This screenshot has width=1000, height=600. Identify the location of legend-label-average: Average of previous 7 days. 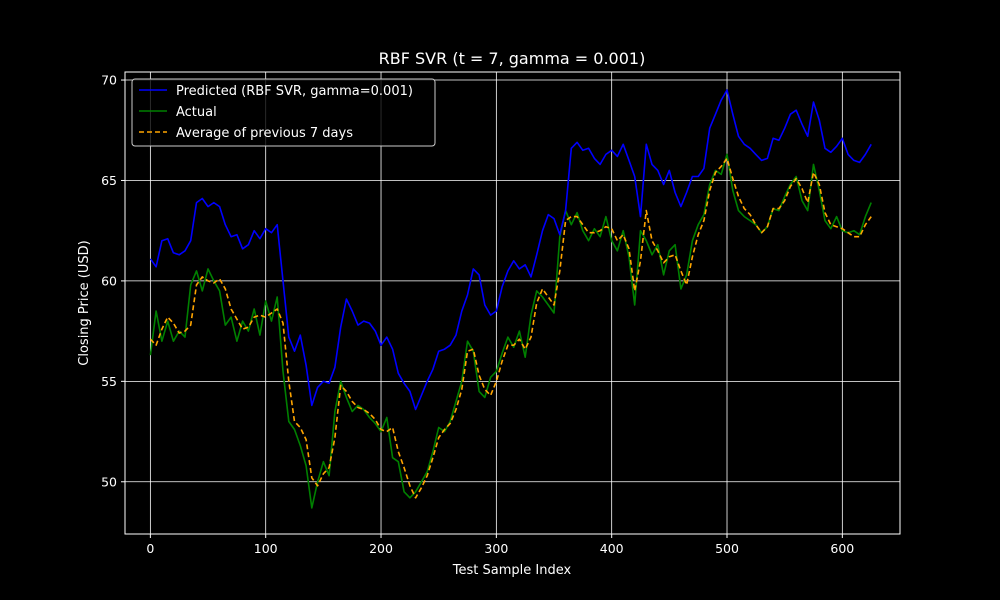
(264, 133).